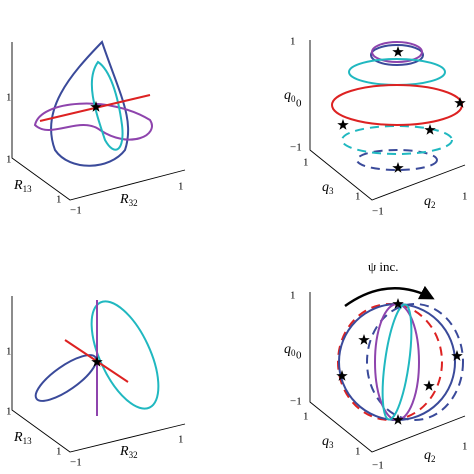 The height and width of the screenshot is (474, 474). Describe the element at coordinates (383, 266) in the screenshot. I see `annotation: ψ inc.` at that location.